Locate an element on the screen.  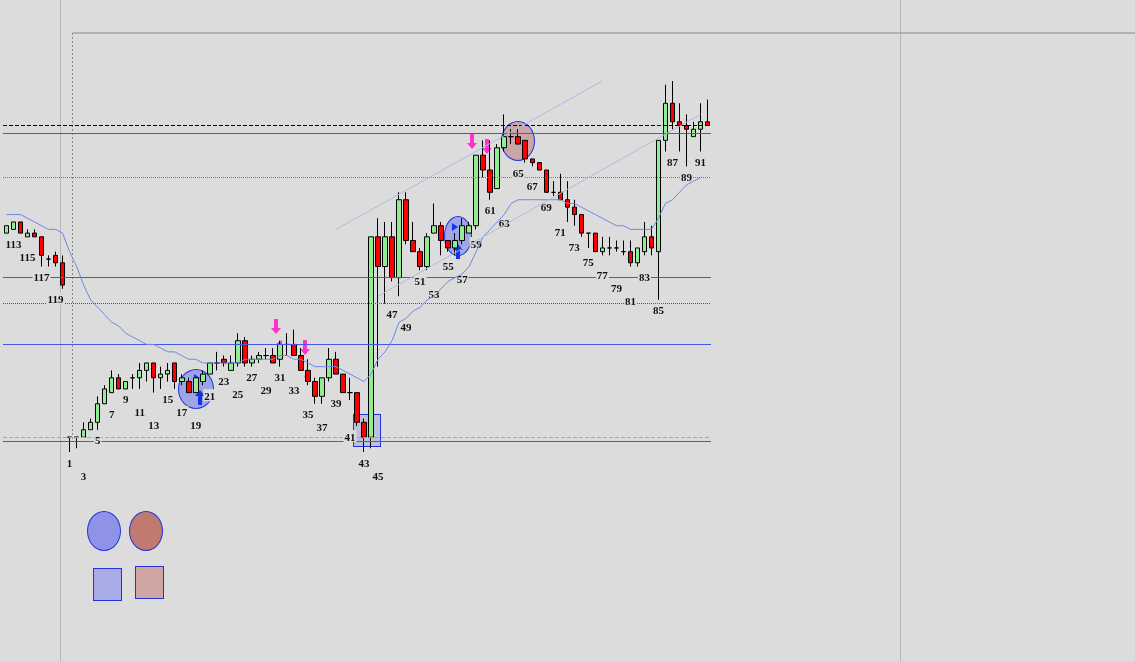
x-tick-label: 27 is located at coordinates (252, 377).